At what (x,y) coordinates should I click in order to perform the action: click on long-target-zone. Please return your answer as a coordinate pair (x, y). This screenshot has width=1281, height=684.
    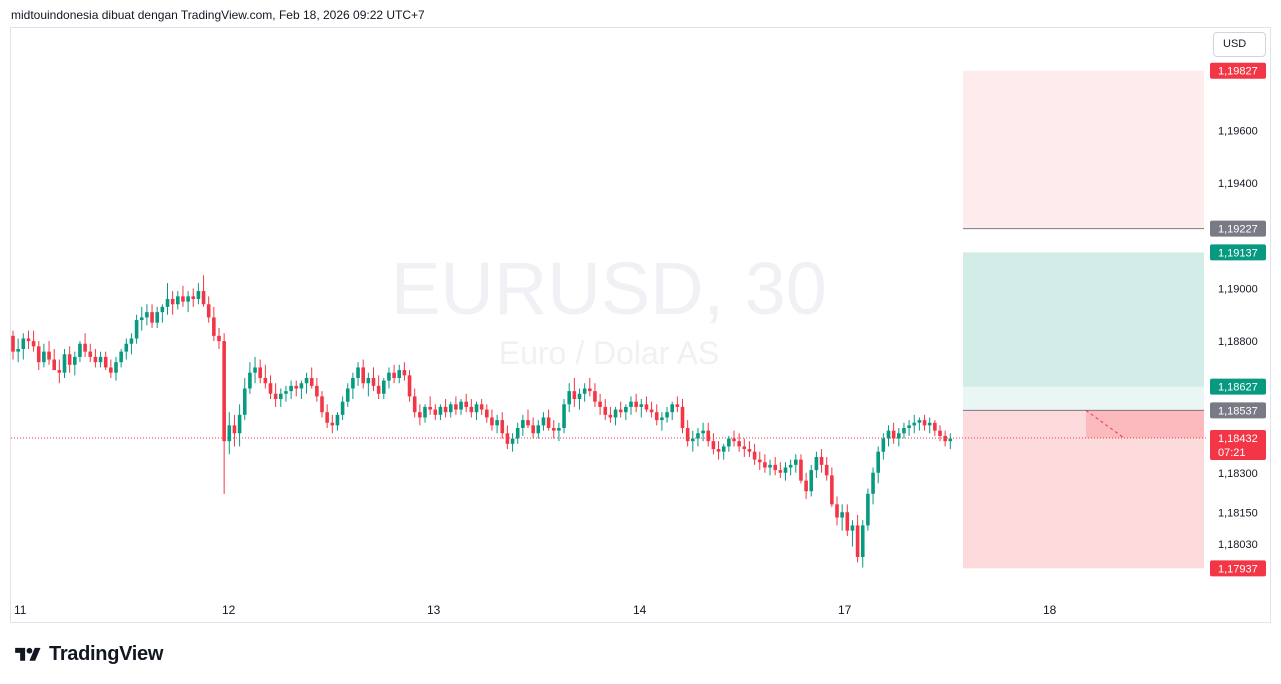
    Looking at the image, I should click on (1083, 319).